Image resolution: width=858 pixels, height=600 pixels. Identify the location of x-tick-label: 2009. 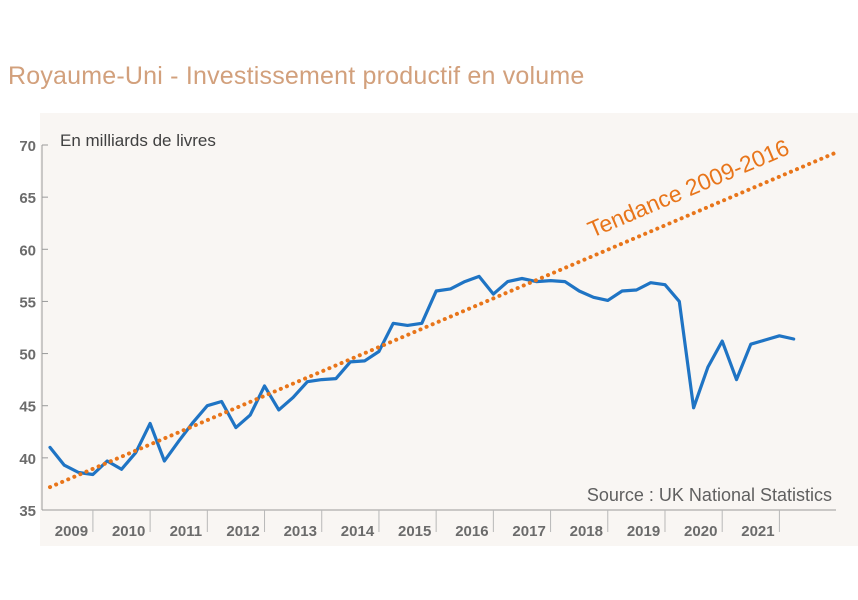
(71, 531).